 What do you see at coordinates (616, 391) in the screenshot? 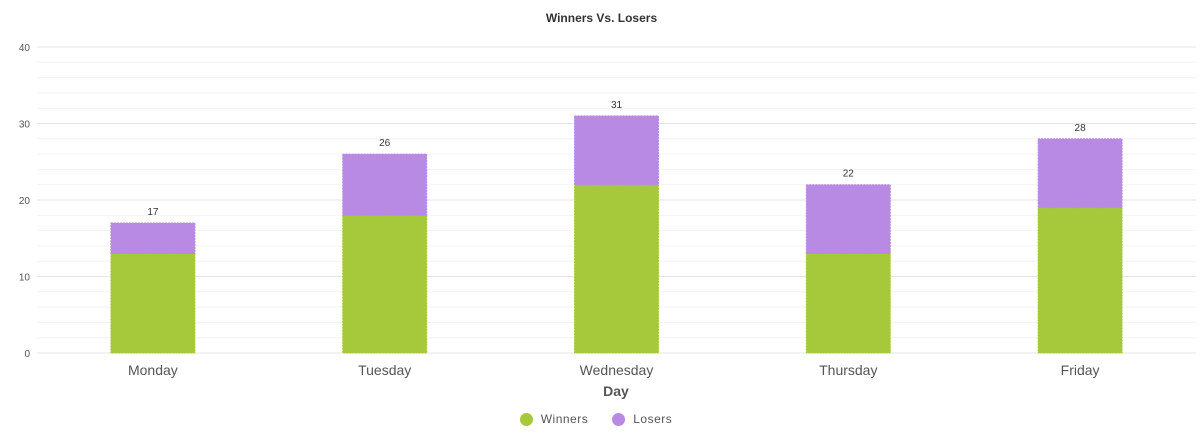
I see `x-axis-label: Day` at bounding box center [616, 391].